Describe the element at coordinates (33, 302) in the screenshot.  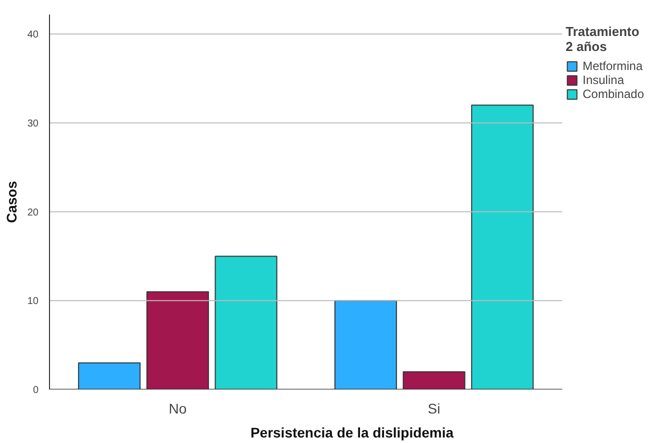
I see `y-tick-label: 10` at that location.